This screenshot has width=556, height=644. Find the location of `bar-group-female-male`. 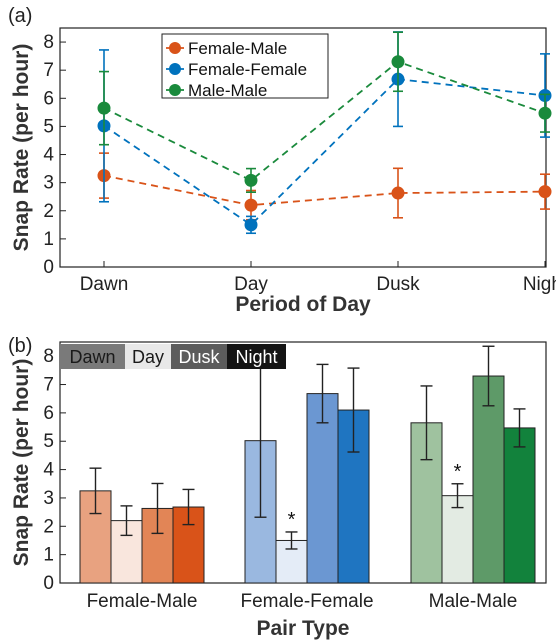

bar-group-female-male is located at coordinates (142, 525).